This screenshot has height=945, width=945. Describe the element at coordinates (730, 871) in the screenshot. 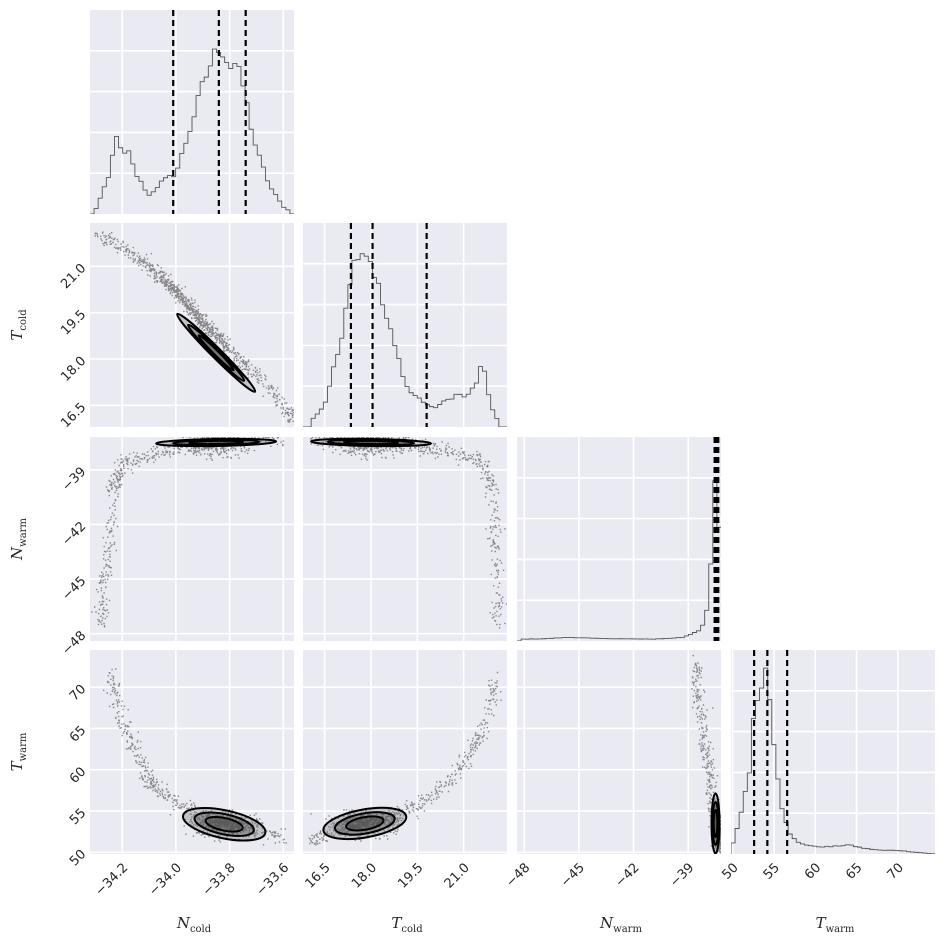

I see `x-tick-label: 50` at that location.